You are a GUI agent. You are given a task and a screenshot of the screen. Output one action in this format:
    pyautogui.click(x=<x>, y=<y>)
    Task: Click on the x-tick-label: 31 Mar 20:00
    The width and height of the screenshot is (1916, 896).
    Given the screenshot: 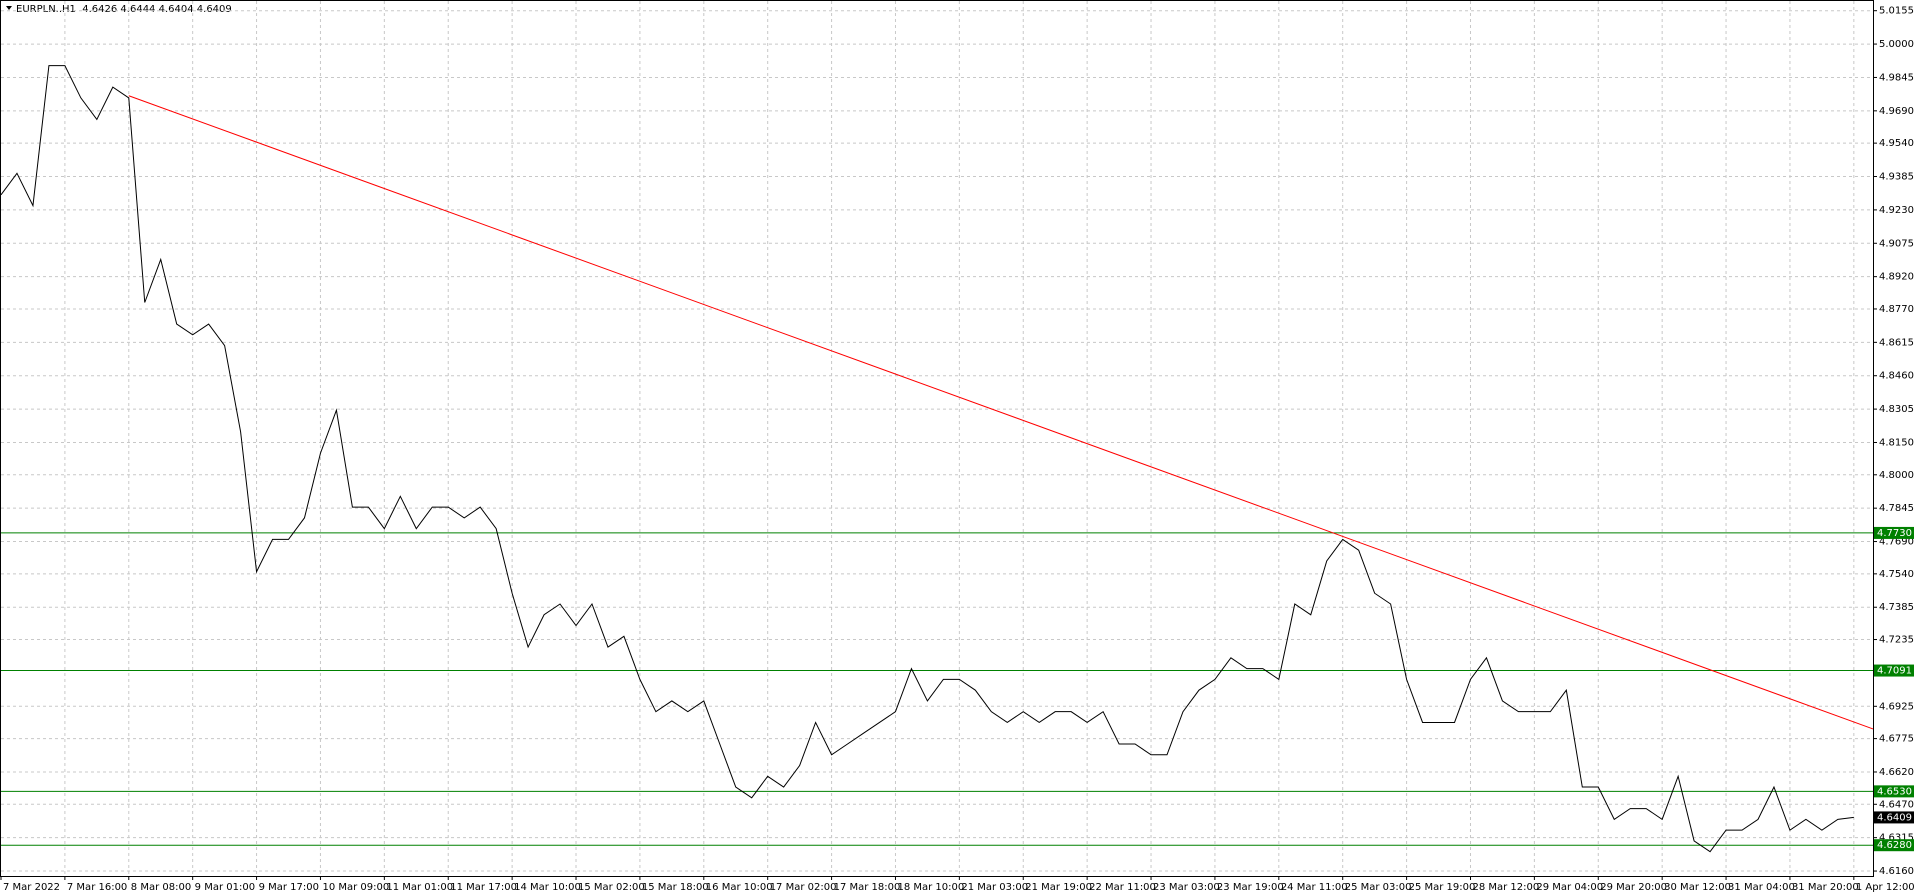 What is the action you would take?
    pyautogui.click(x=1825, y=887)
    